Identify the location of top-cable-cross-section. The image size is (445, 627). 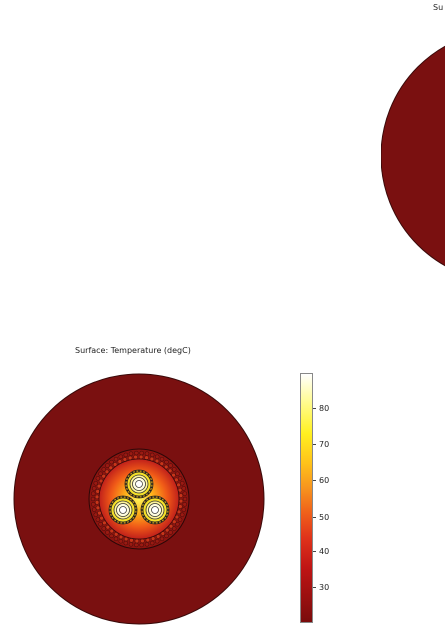
(413, 156).